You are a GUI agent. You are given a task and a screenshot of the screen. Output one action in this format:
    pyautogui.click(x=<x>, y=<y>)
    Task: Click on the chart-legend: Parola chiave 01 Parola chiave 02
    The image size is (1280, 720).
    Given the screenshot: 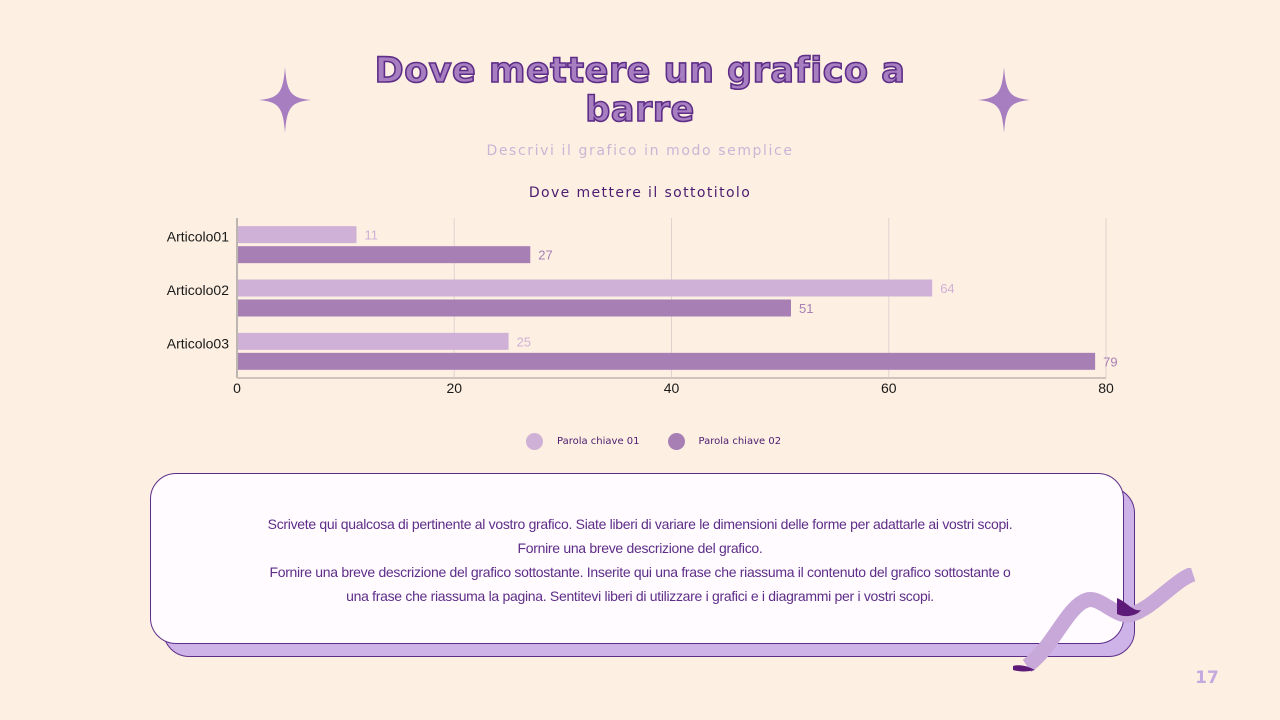 What is the action you would take?
    pyautogui.click(x=653, y=441)
    